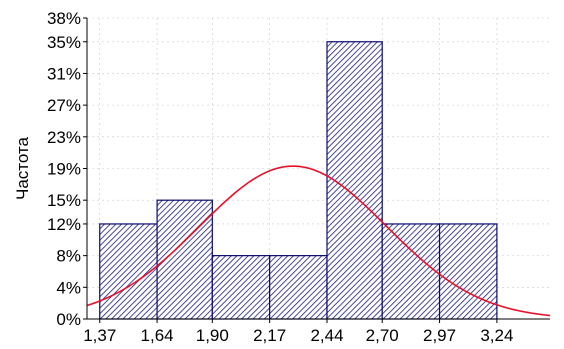  I want to click on y-tick-label: 12%, so click(64, 224).